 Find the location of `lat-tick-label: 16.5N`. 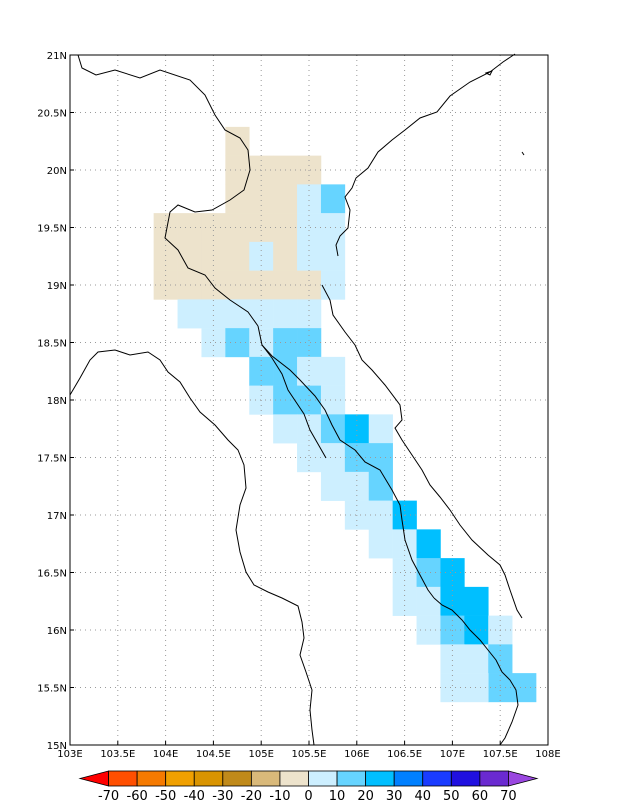

lat-tick-label: 16.5N is located at coordinates (52, 574).